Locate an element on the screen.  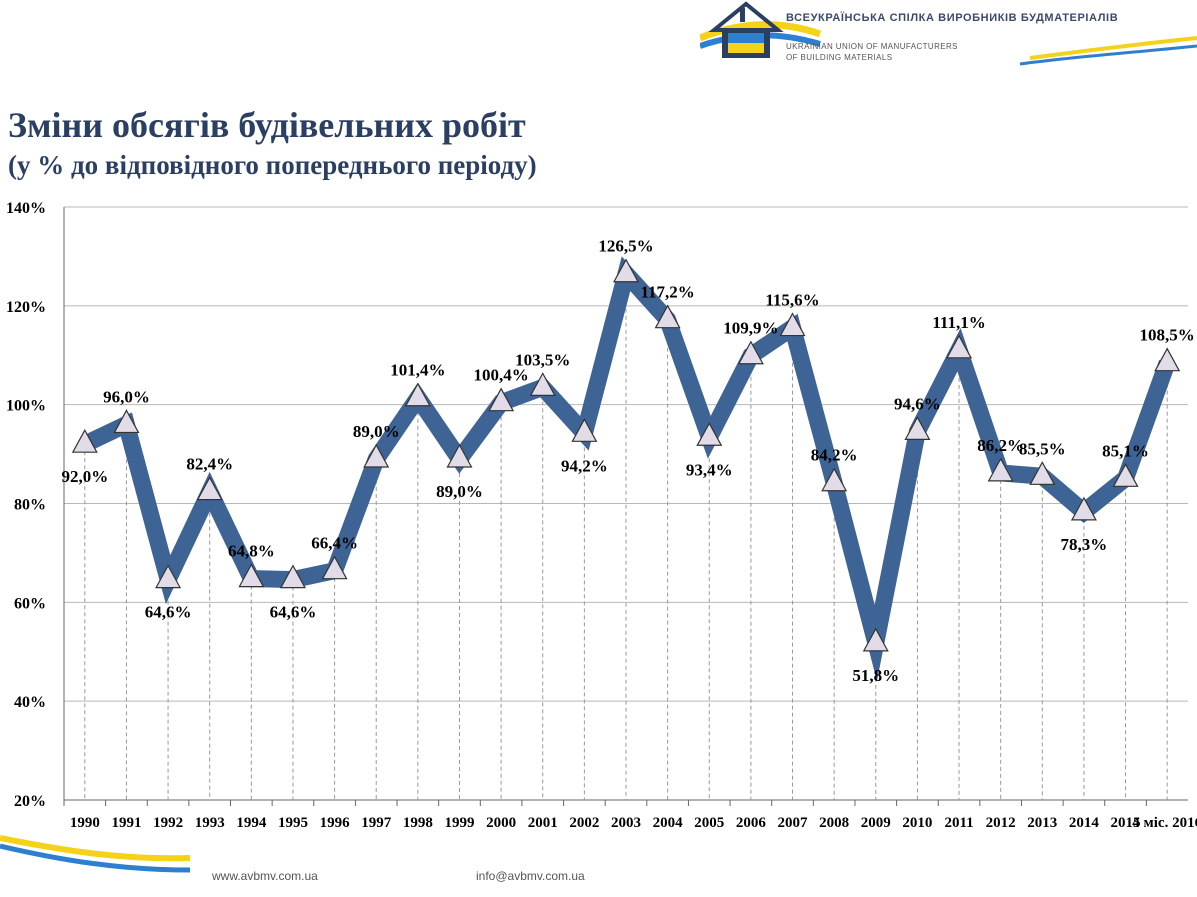
data-label: 103,5% is located at coordinates (542, 359).